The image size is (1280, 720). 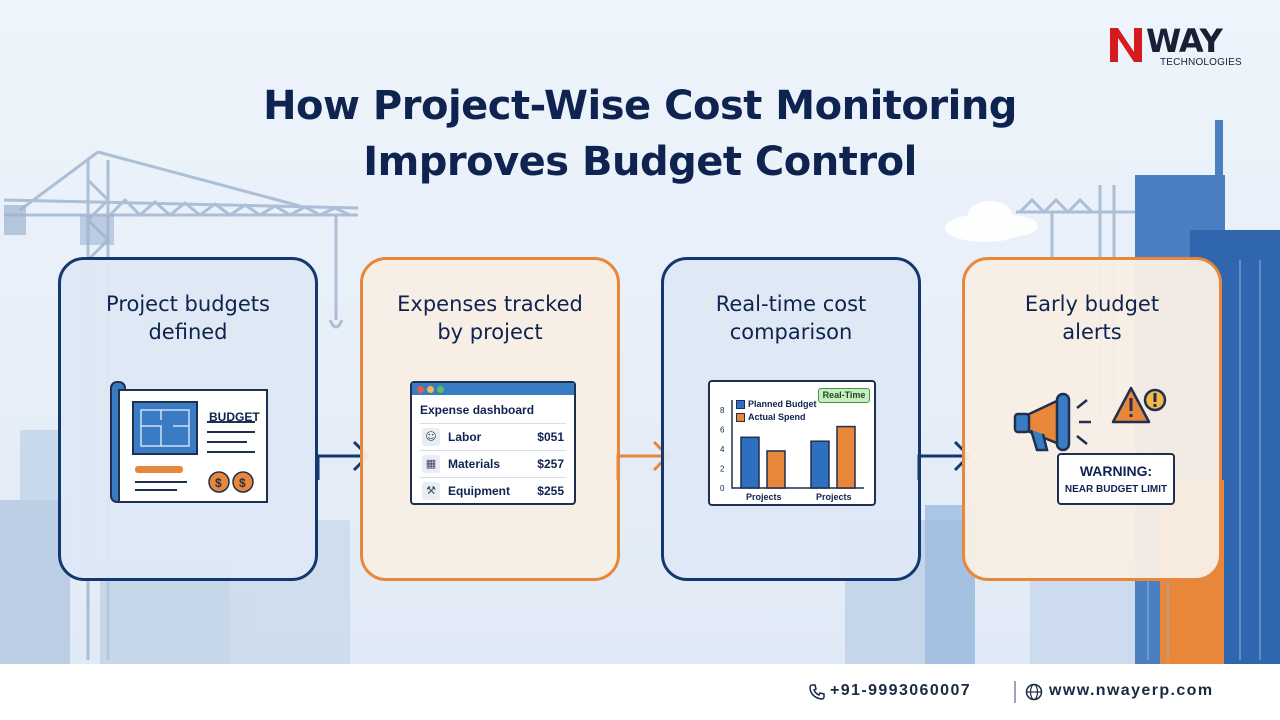 I want to click on page-title-line-1: How Project-Wise Cost Monitoring, so click(x=640, y=106).